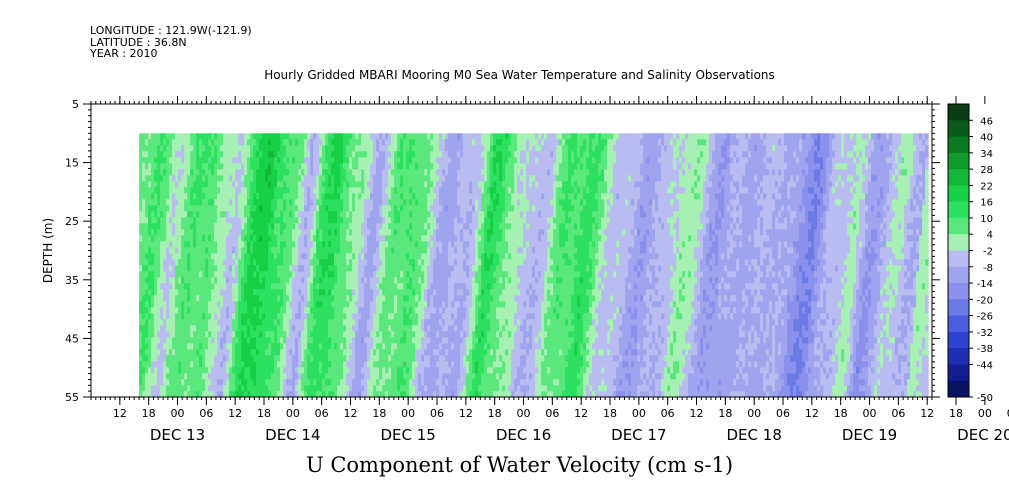 The height and width of the screenshot is (504, 1009). I want to click on colorbar-label: 10, so click(986, 219).